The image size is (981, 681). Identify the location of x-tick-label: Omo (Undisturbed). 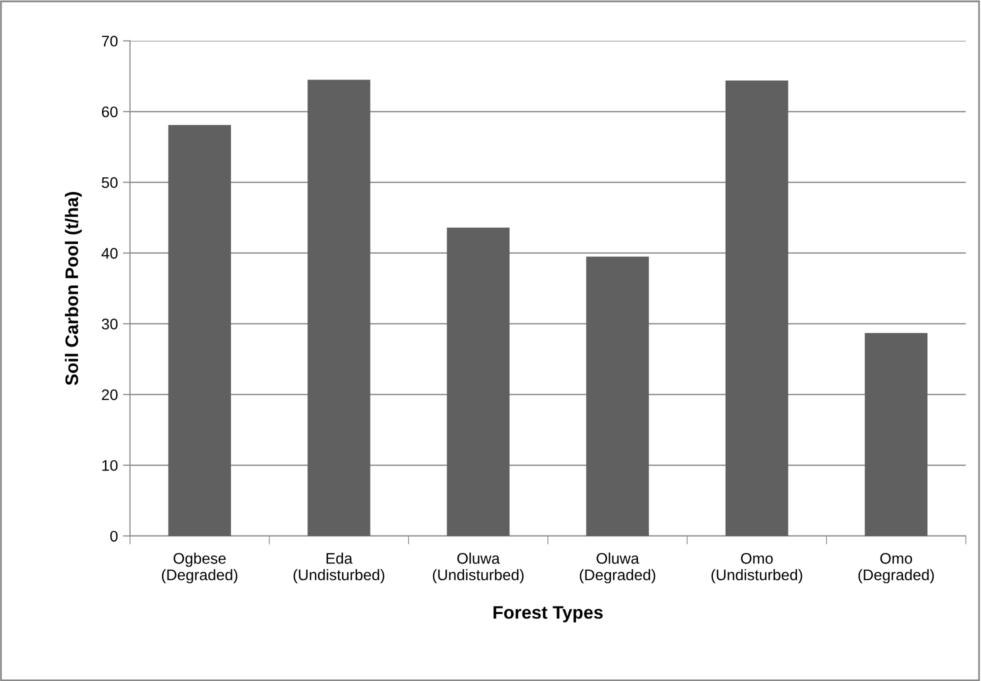
(757, 568).